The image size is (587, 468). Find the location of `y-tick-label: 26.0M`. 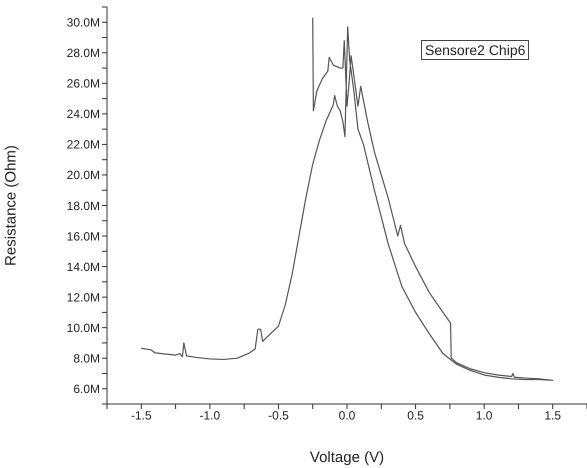

y-tick-label: 26.0M is located at coordinates (83, 83).